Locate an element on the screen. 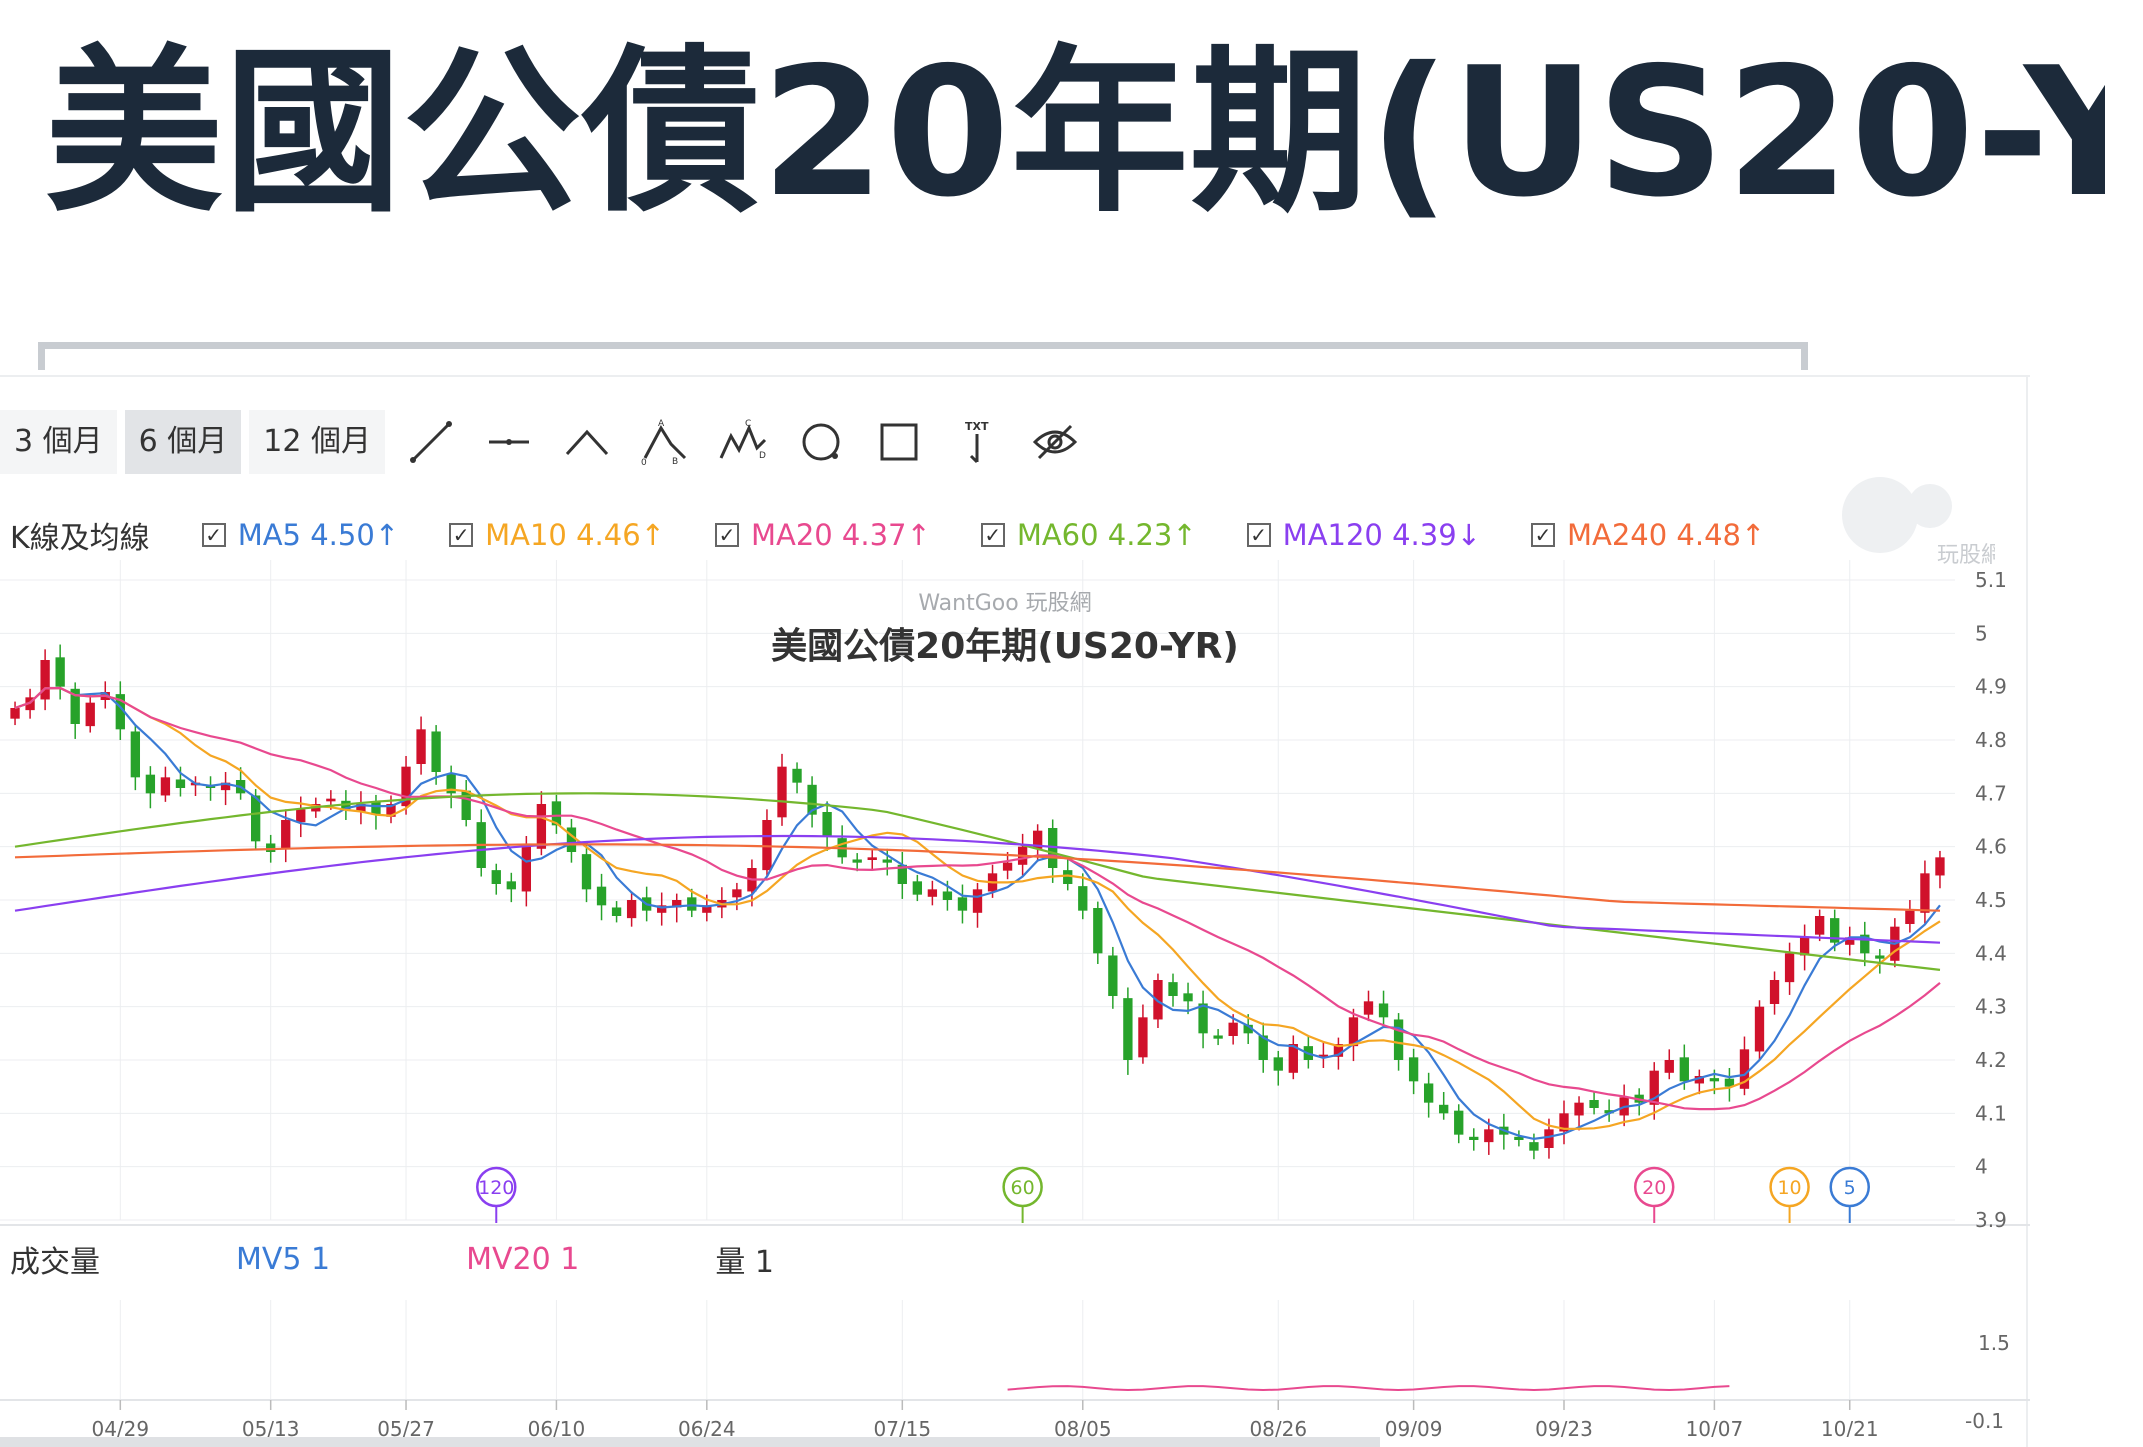 The image size is (2143, 1447). ma-legend-label: MA5 4.50↑ is located at coordinates (318, 535).